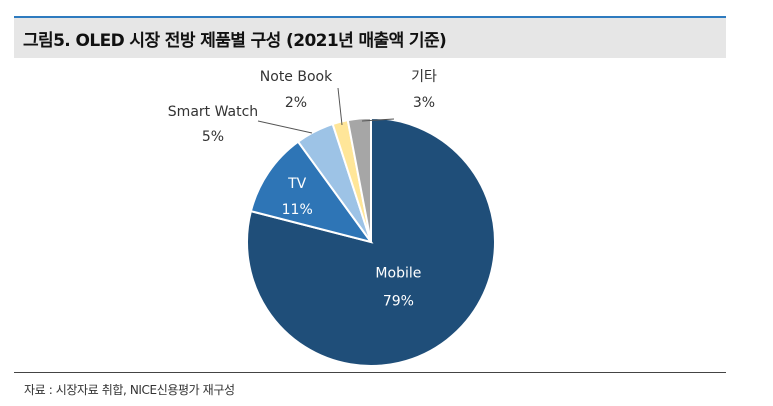 Image resolution: width=773 pixels, height=406 pixels. Describe the element at coordinates (340, 106) in the screenshot. I see `leader-line-note-book` at that location.